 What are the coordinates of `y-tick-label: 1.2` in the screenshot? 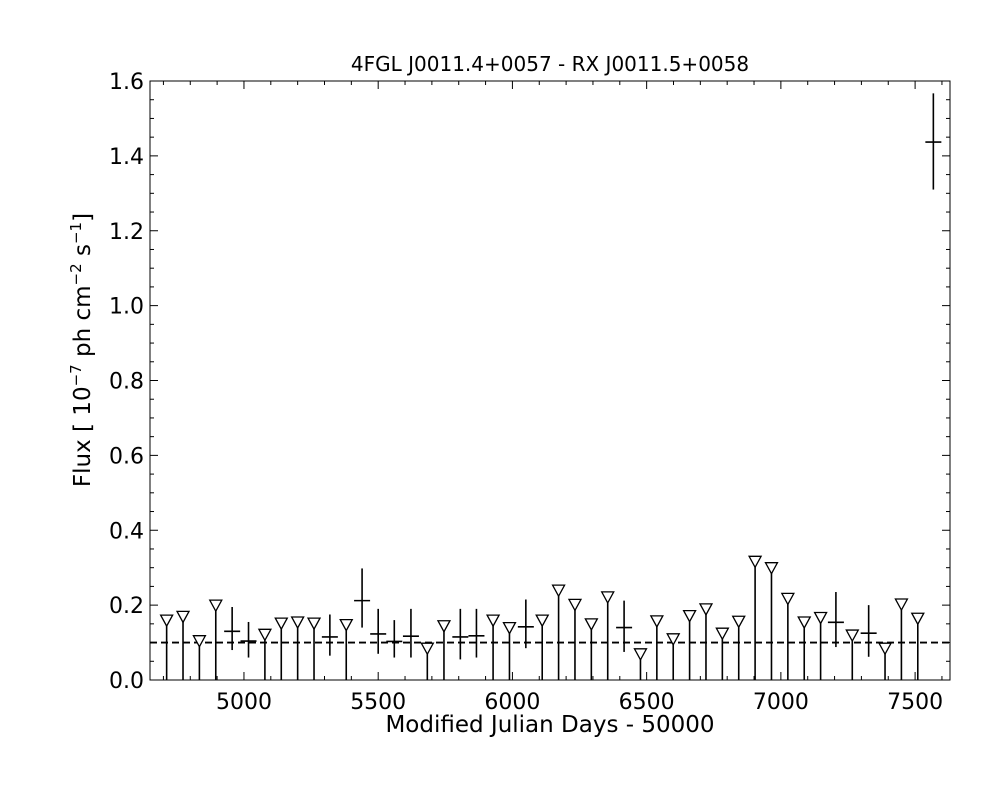 It's located at (126, 232).